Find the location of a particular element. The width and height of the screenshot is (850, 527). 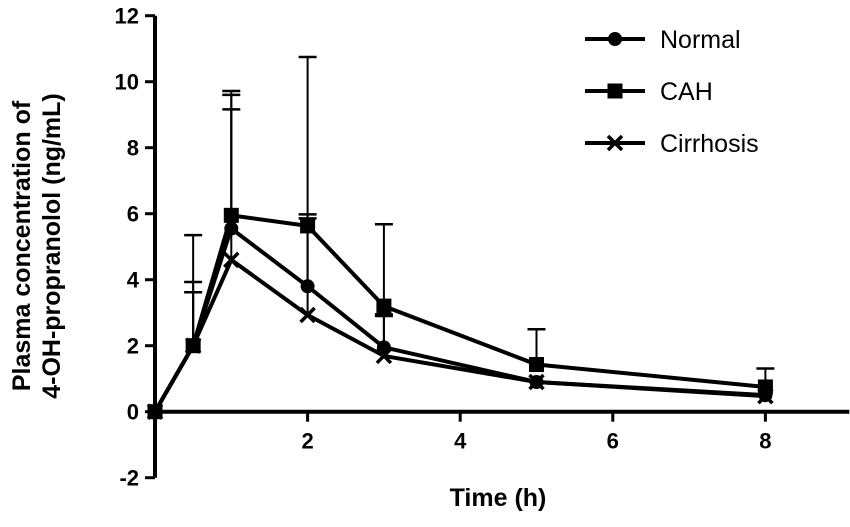

y-tick-label: 0 is located at coordinates (133, 412).